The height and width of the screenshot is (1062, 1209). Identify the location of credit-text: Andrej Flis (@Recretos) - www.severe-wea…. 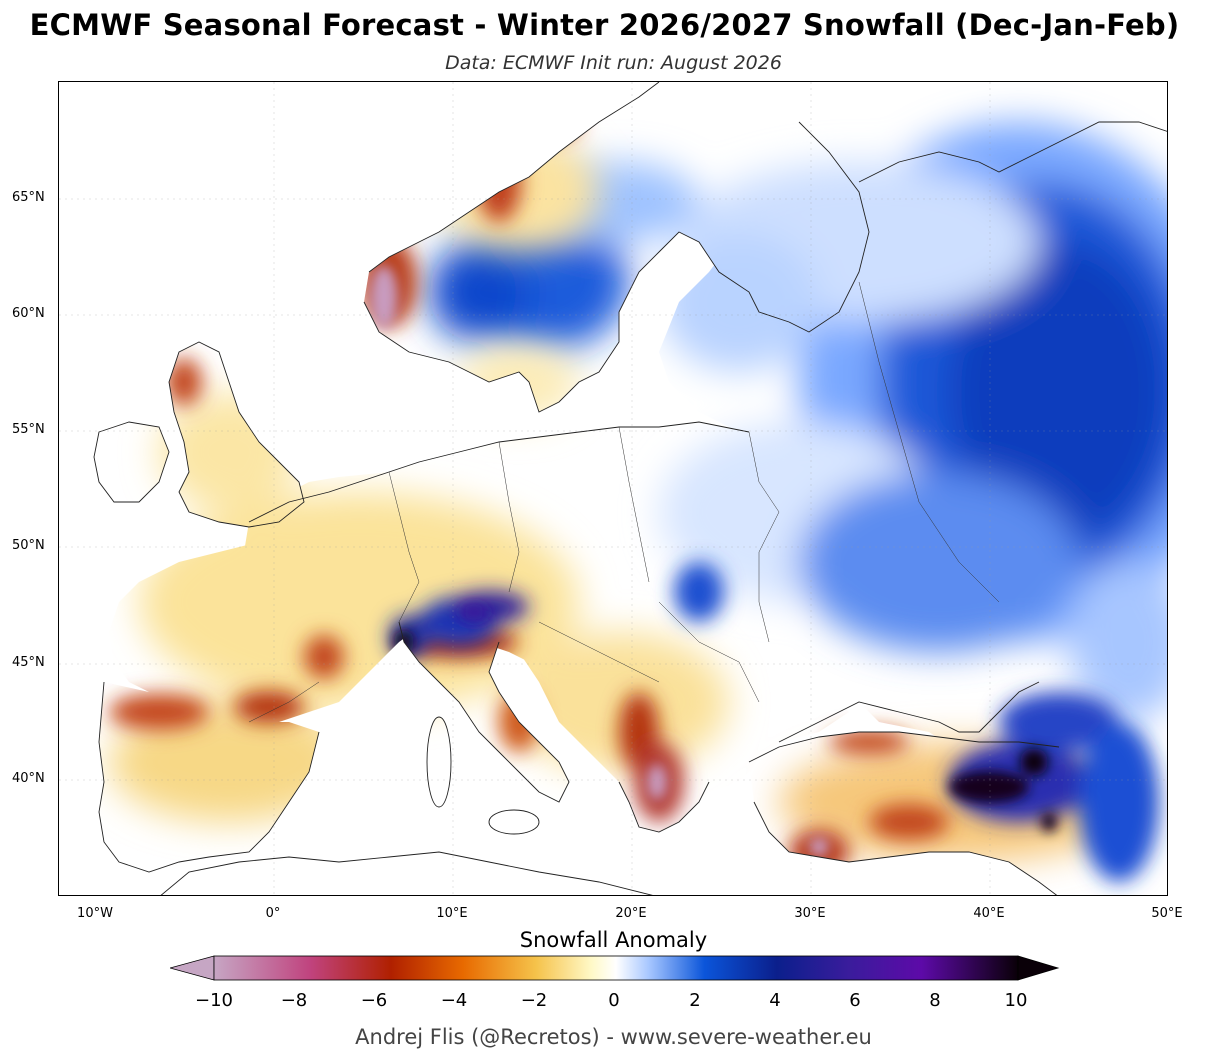
(613, 1037).